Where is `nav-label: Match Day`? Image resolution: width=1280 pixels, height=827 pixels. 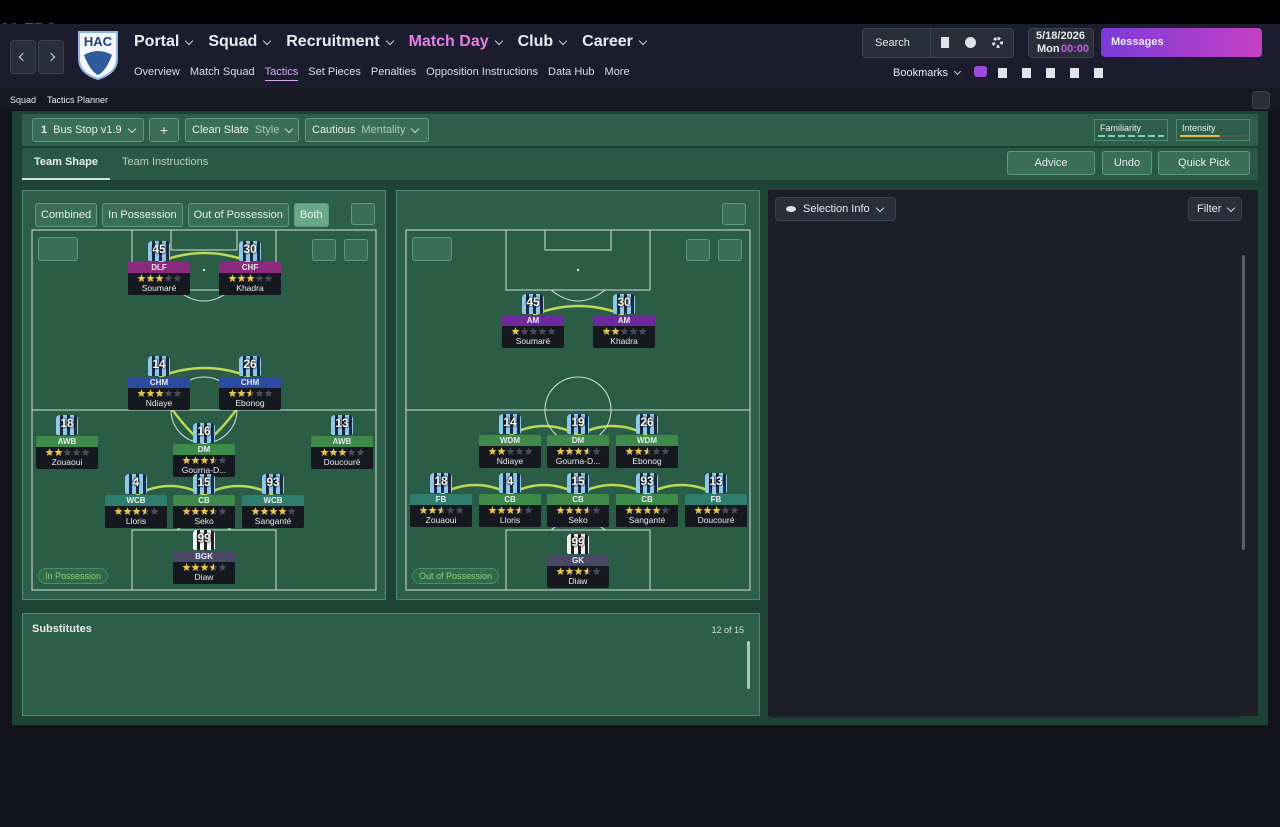 nav-label: Match Day is located at coordinates (448, 41).